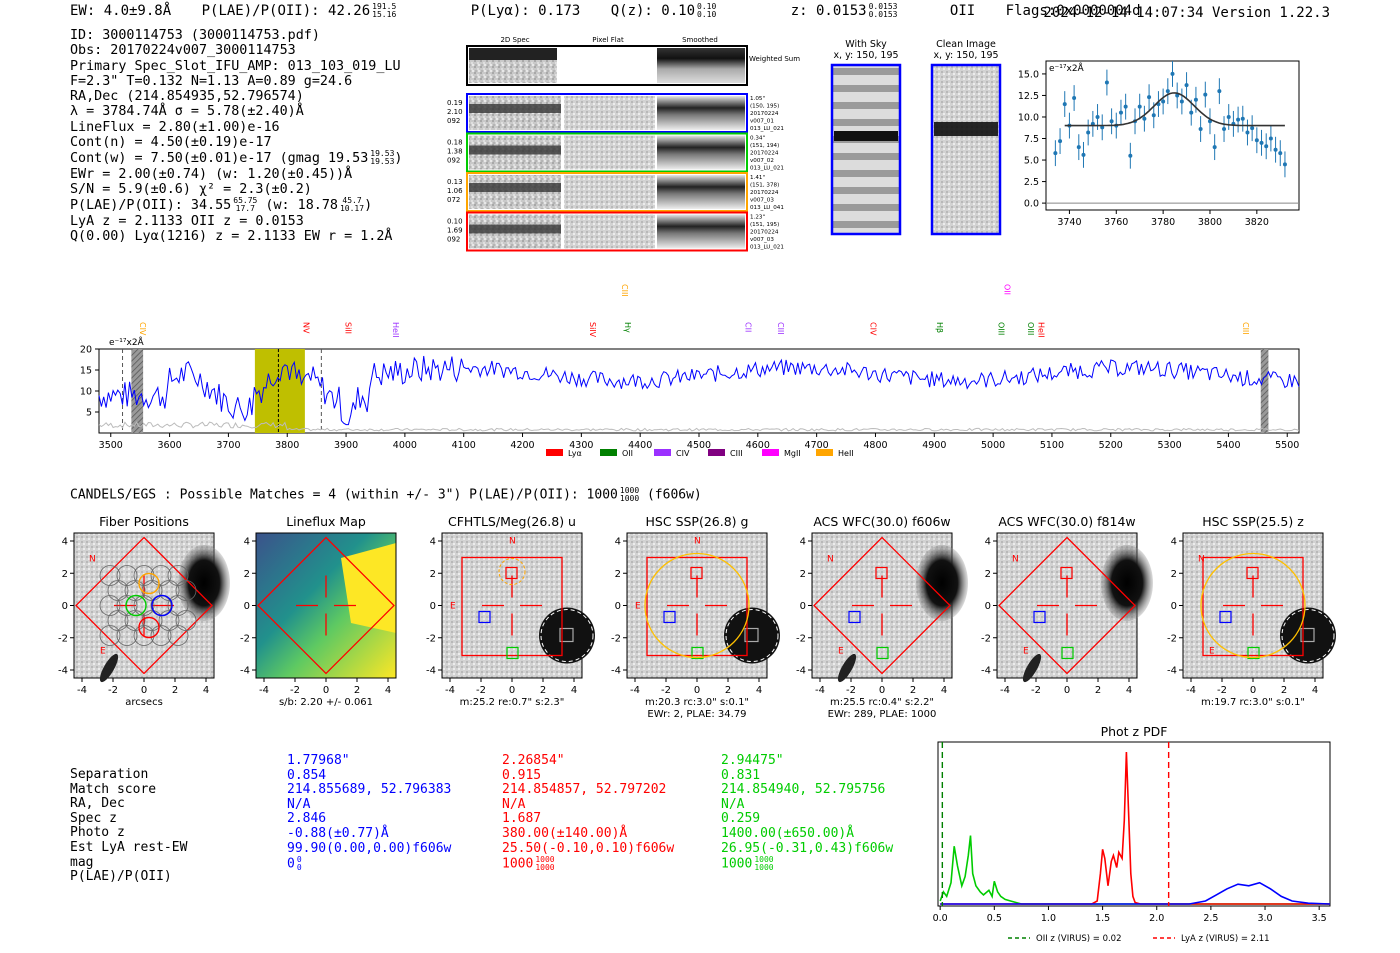 This screenshot has width=1400, height=953. What do you see at coordinates (817, 445) in the screenshot?
I see `x-tick-label: 4700` at bounding box center [817, 445].